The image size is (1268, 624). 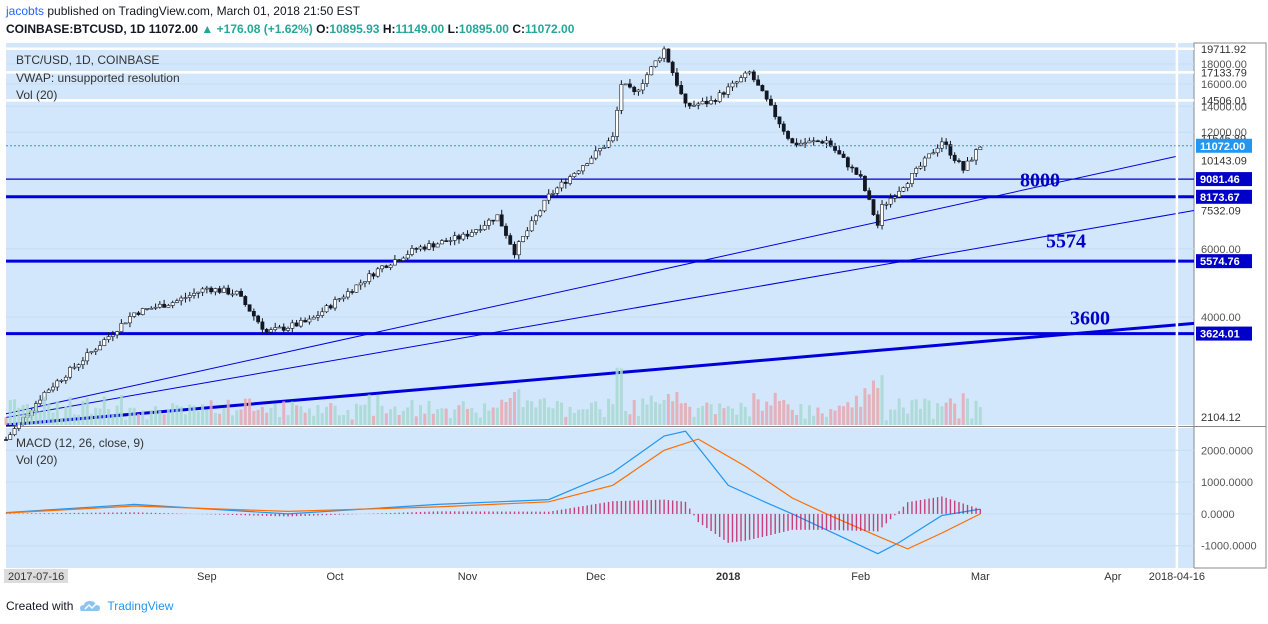 What do you see at coordinates (80, 443) in the screenshot?
I see `legend-macd: MACD (12, 26, close, 9)` at bounding box center [80, 443].